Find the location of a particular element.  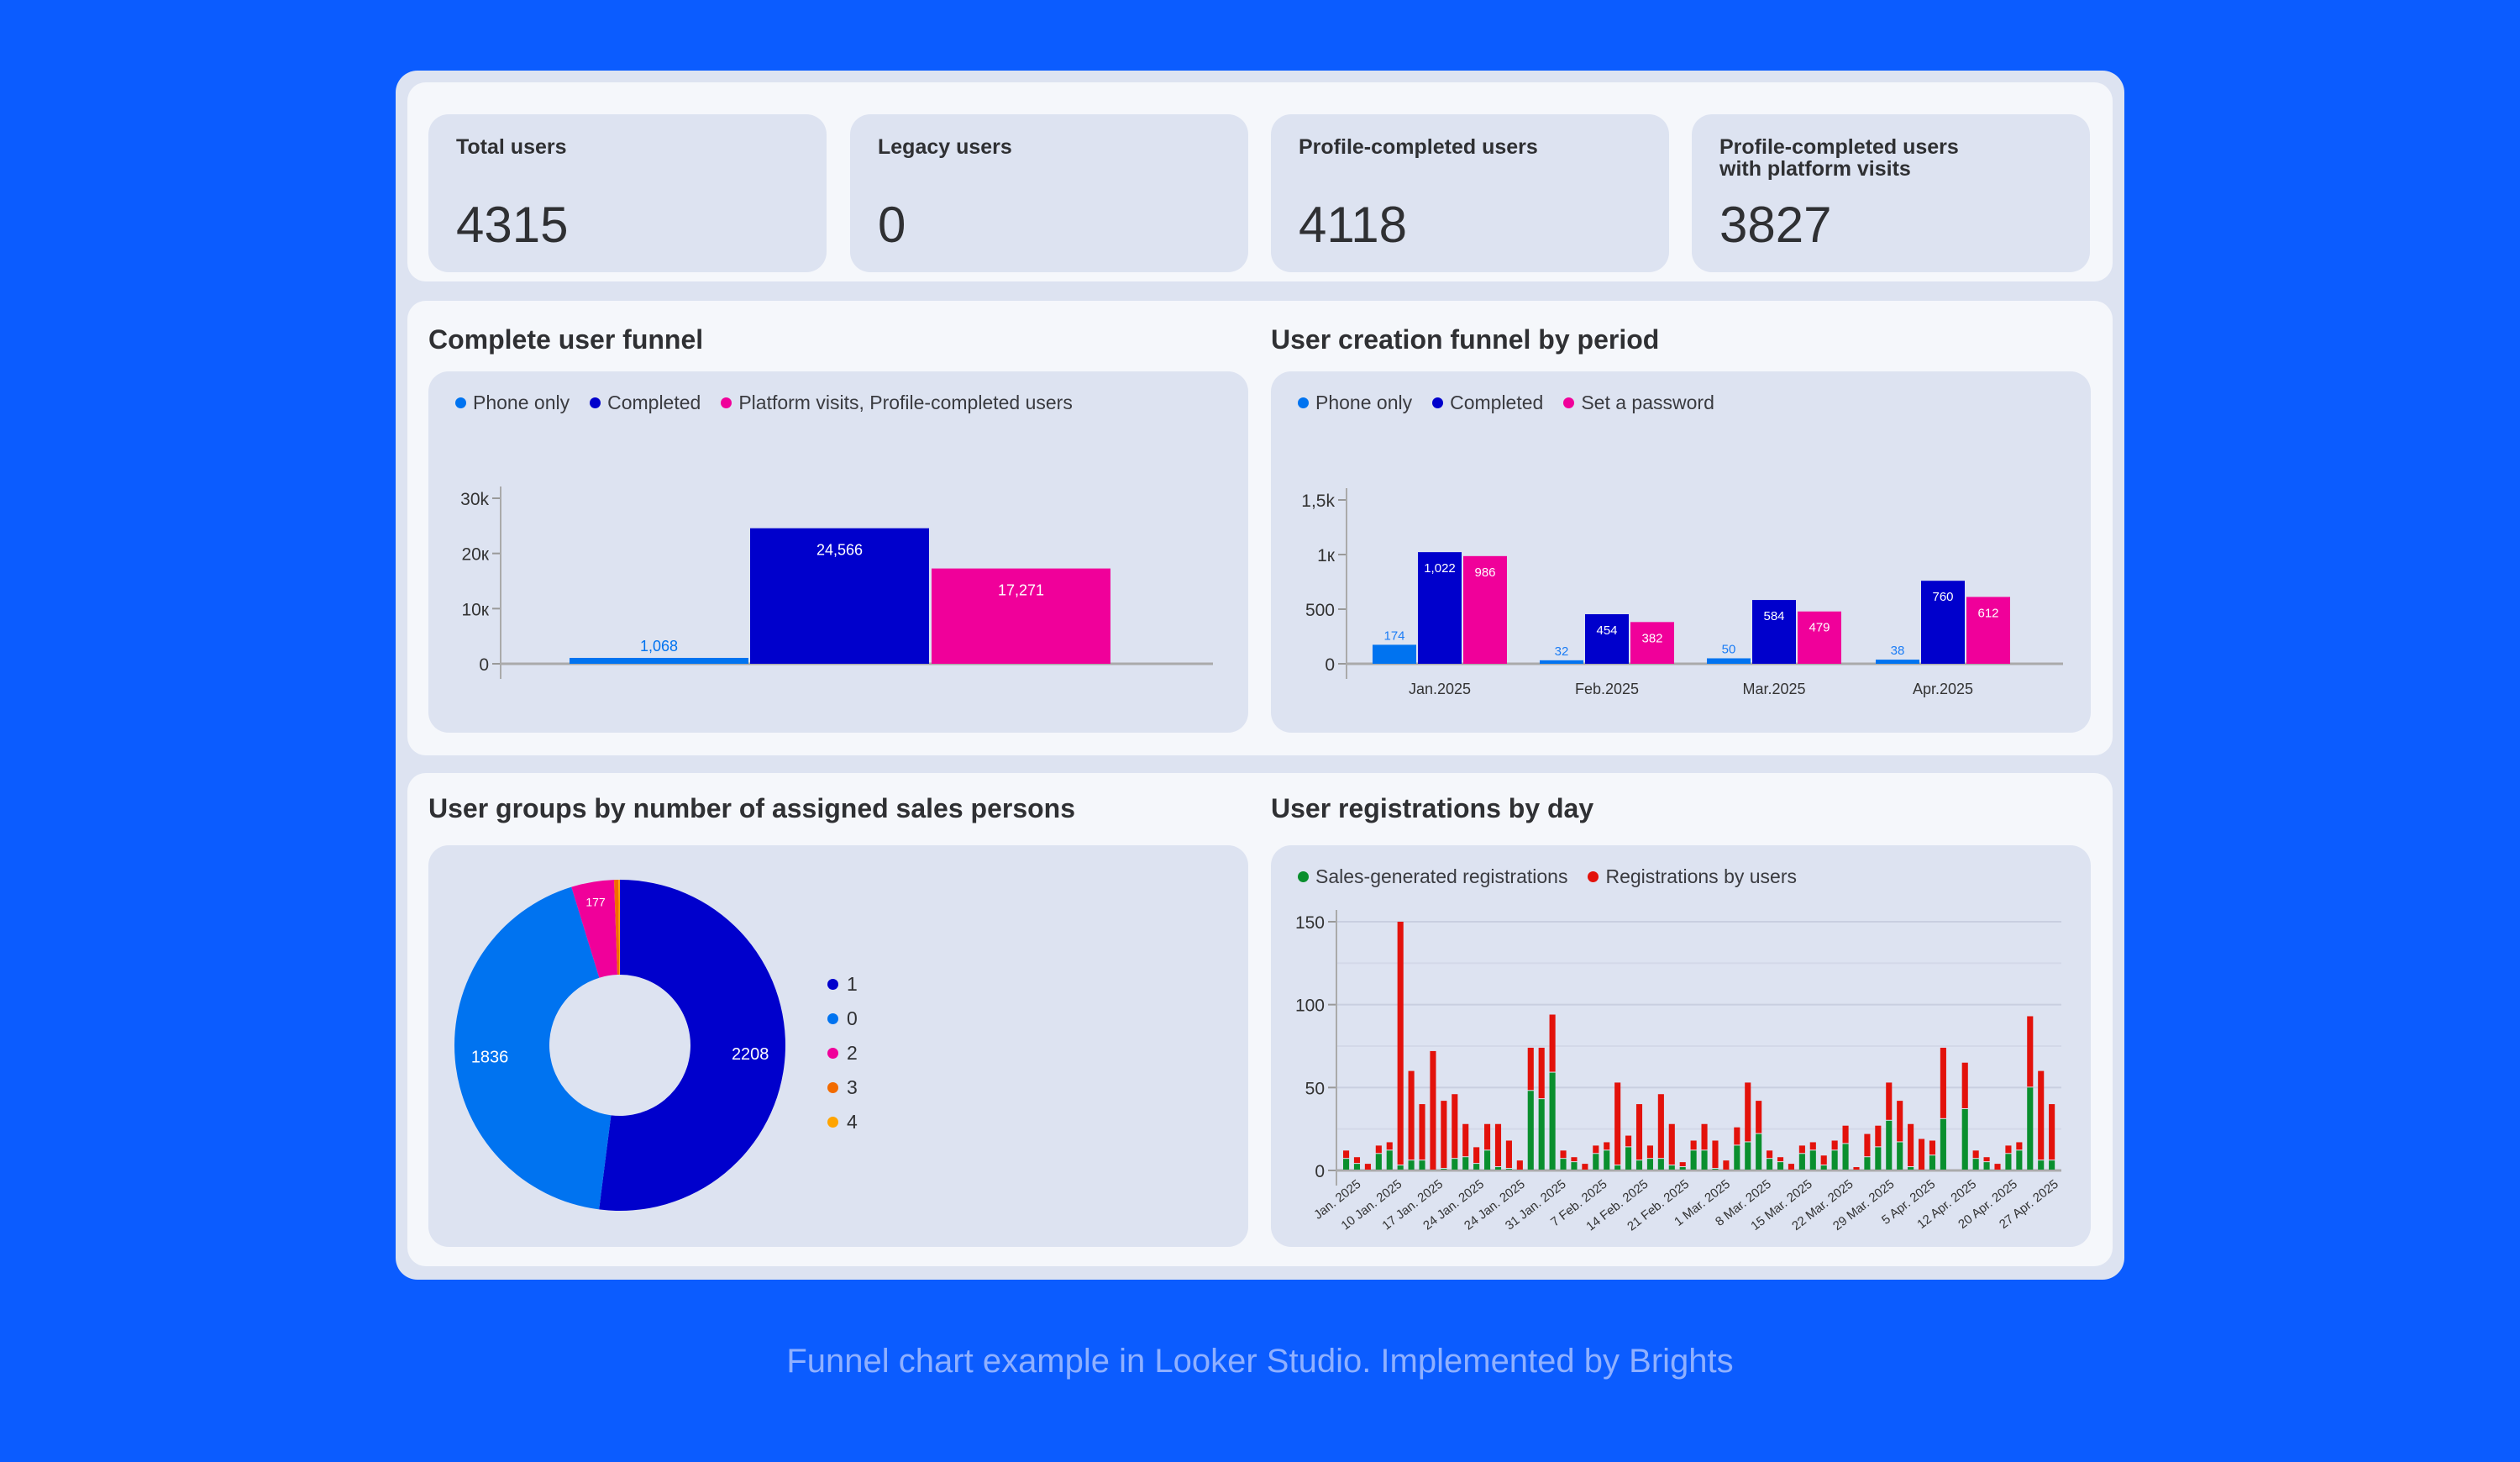

bar-data-label: 612 is located at coordinates (1987, 613).